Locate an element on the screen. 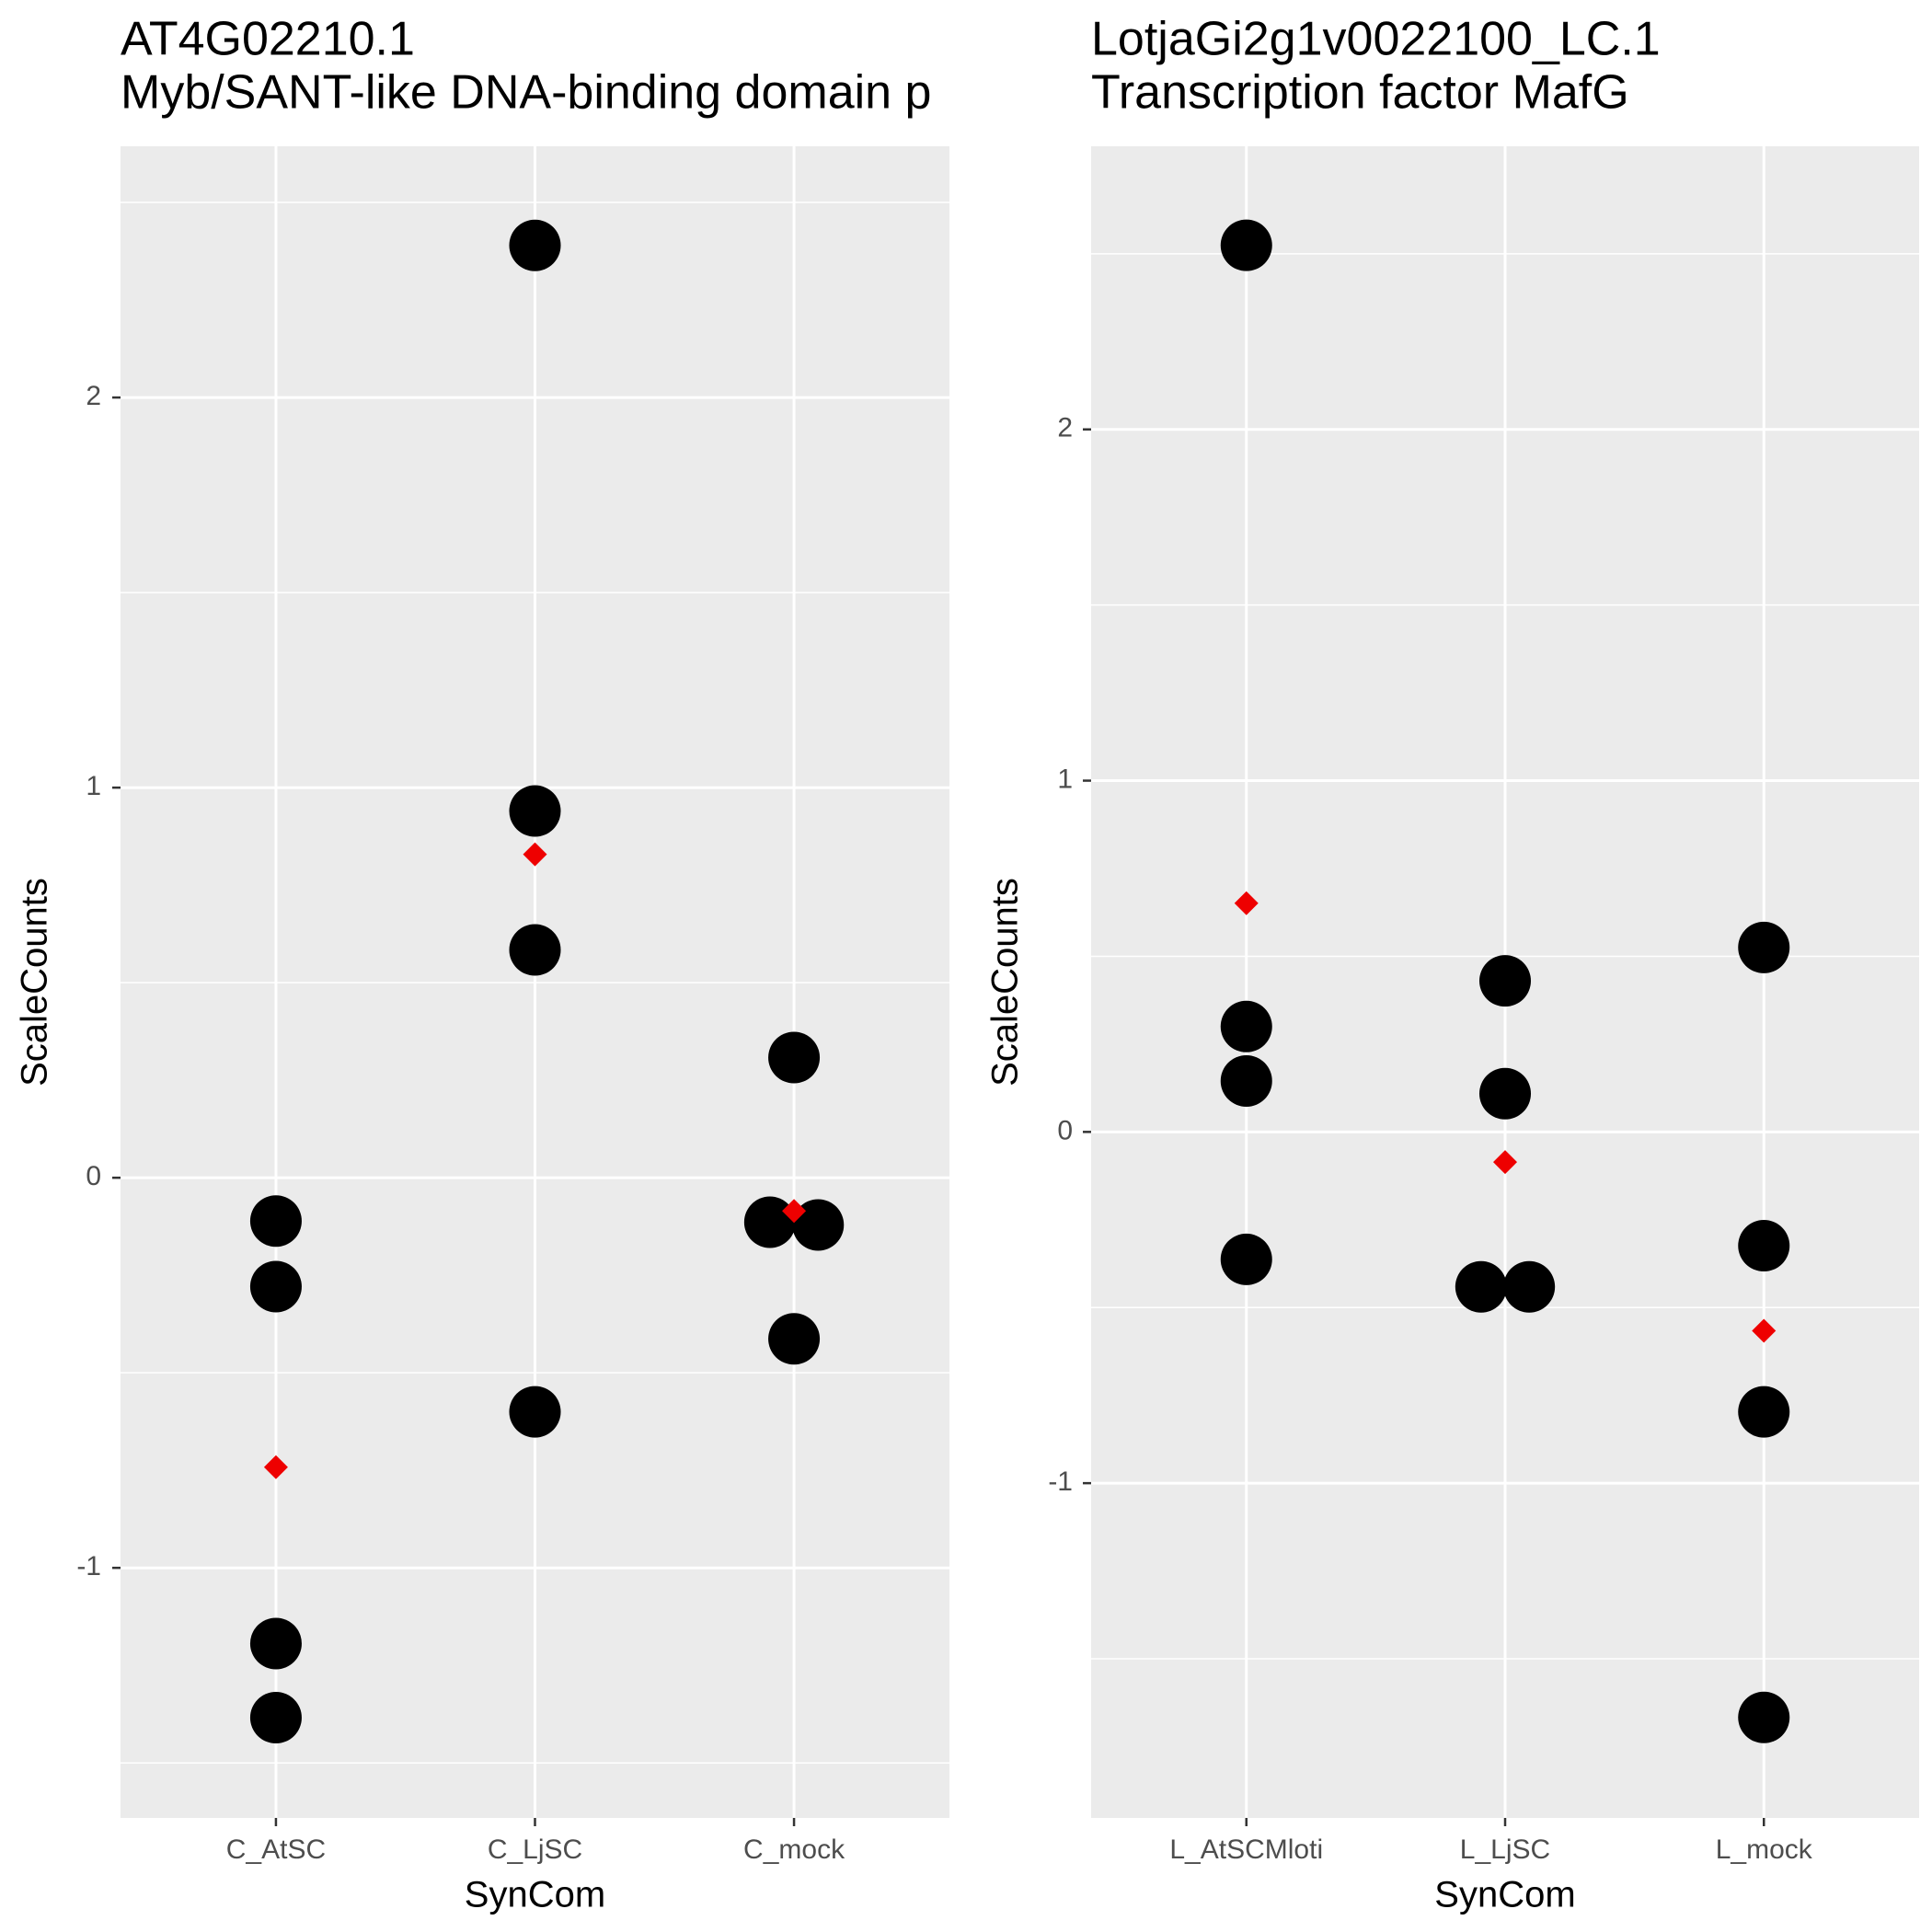 Image resolution: width=1932 pixels, height=1932 pixels. x-tick-label: L_AtSCMloti is located at coordinates (1246, 1849).